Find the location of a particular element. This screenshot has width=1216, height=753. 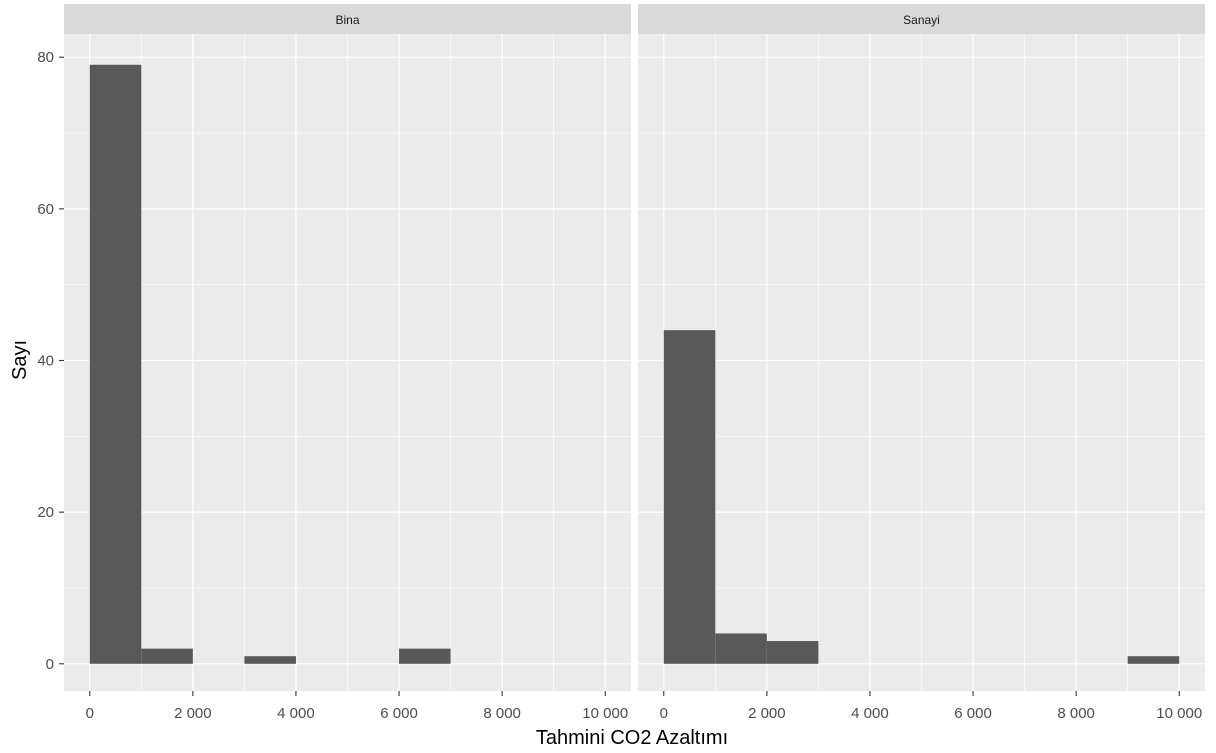

y-tick-label: 20 is located at coordinates (45, 512).